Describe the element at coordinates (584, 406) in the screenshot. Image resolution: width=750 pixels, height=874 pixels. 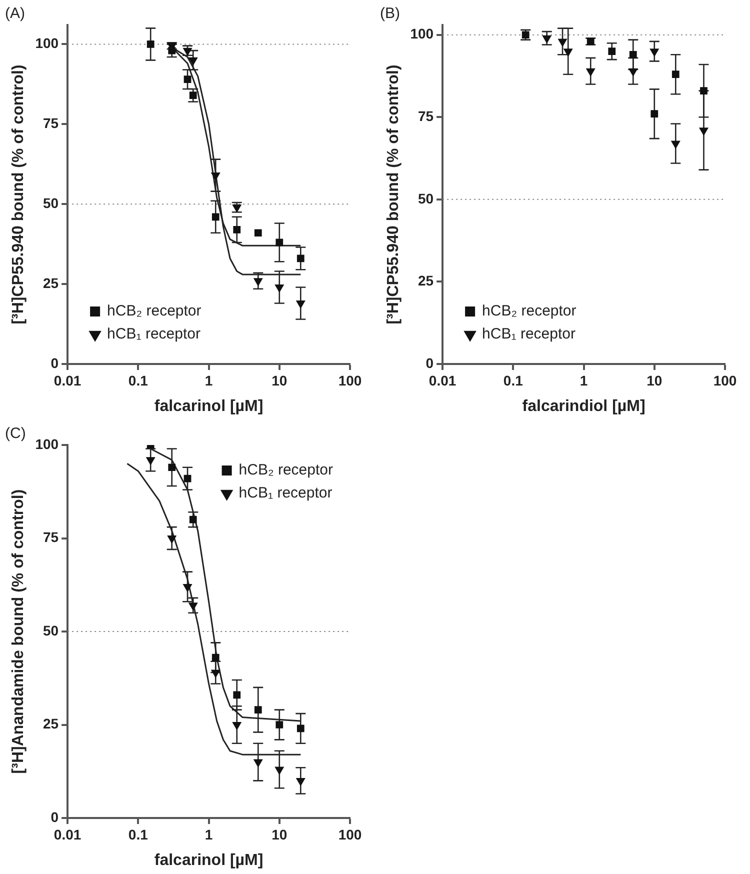
I see `x-axis-title: falcarindiol [µM]` at that location.